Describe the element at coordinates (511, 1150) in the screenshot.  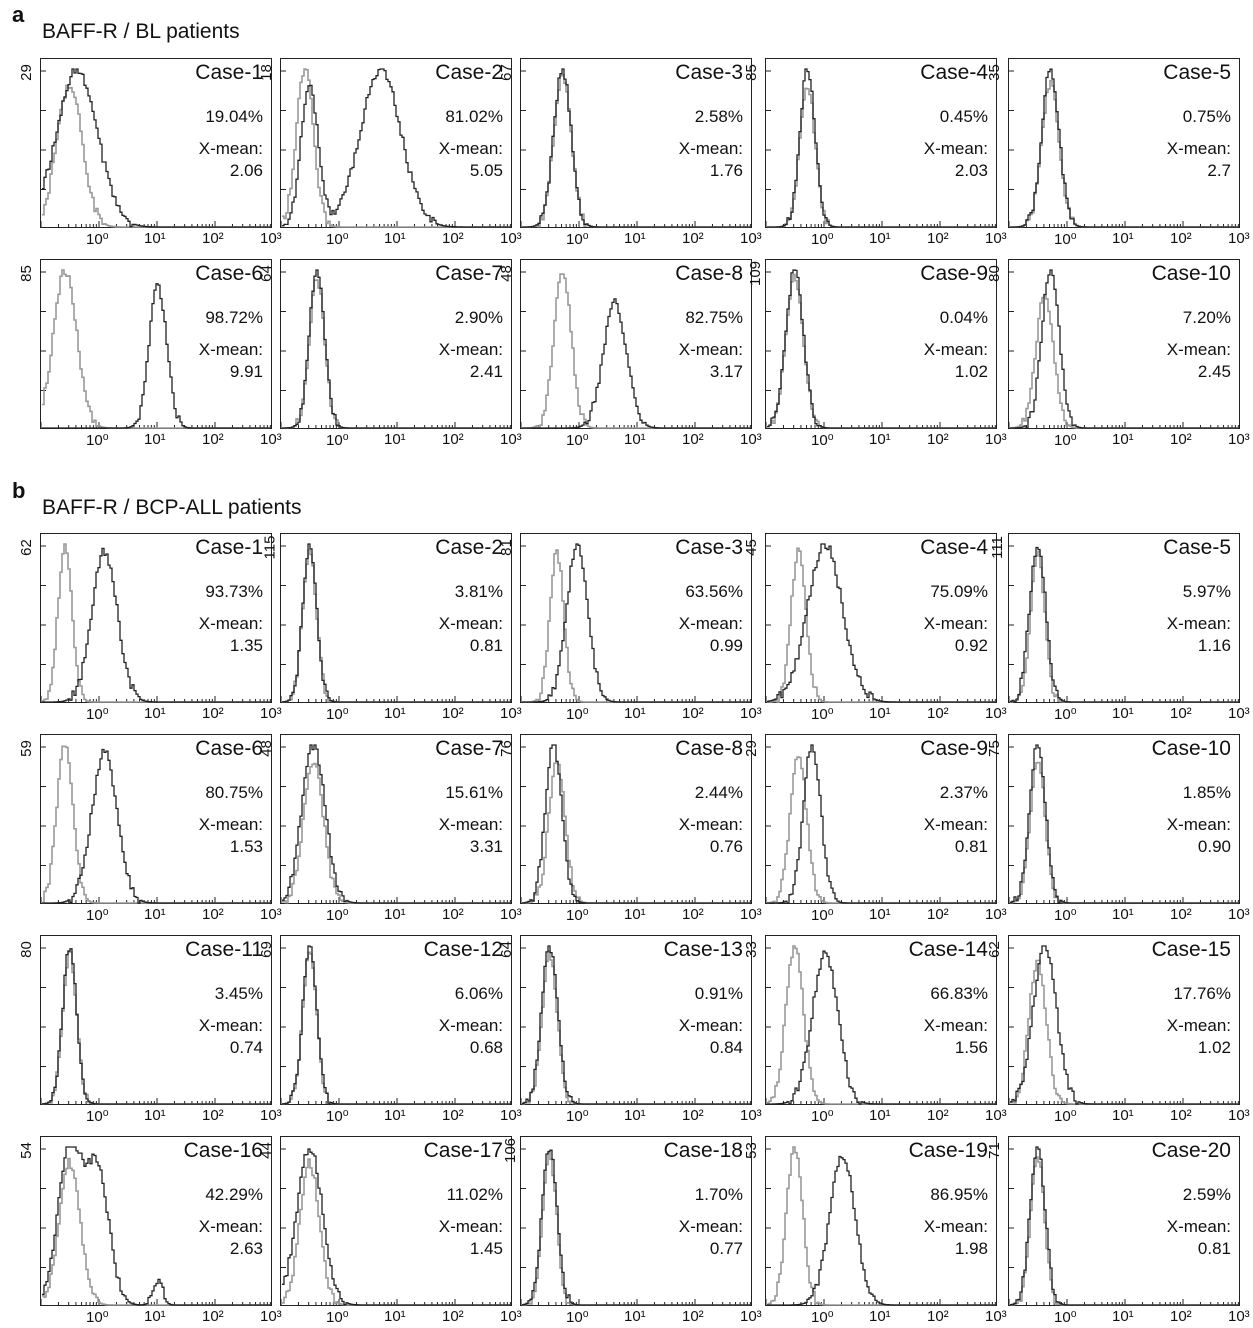
I see `y-axis-max-label: 106` at that location.